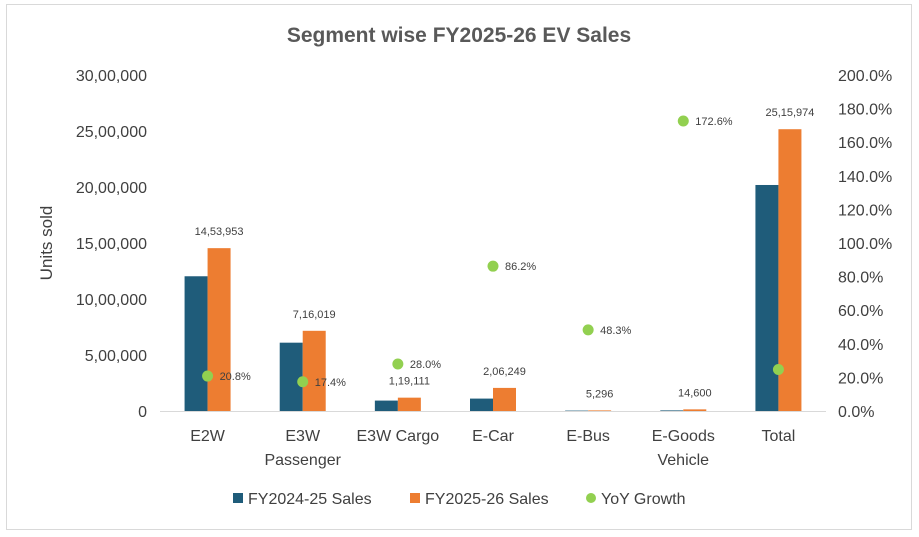  I want to click on y-right-tick-label: 20.0%, so click(860, 378).